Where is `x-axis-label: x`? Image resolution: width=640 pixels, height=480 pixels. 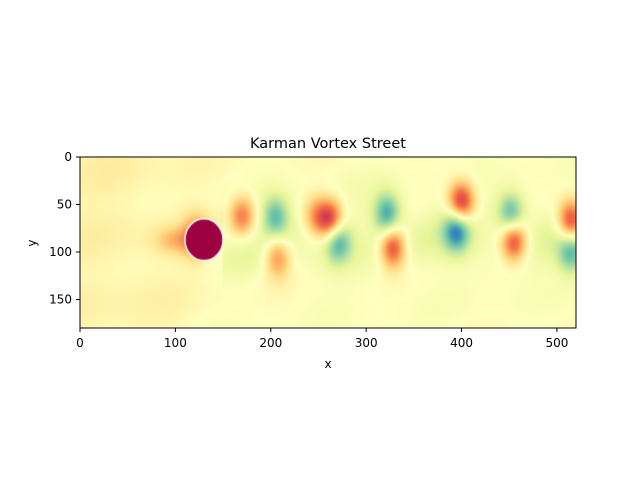
x-axis-label: x is located at coordinates (327, 364).